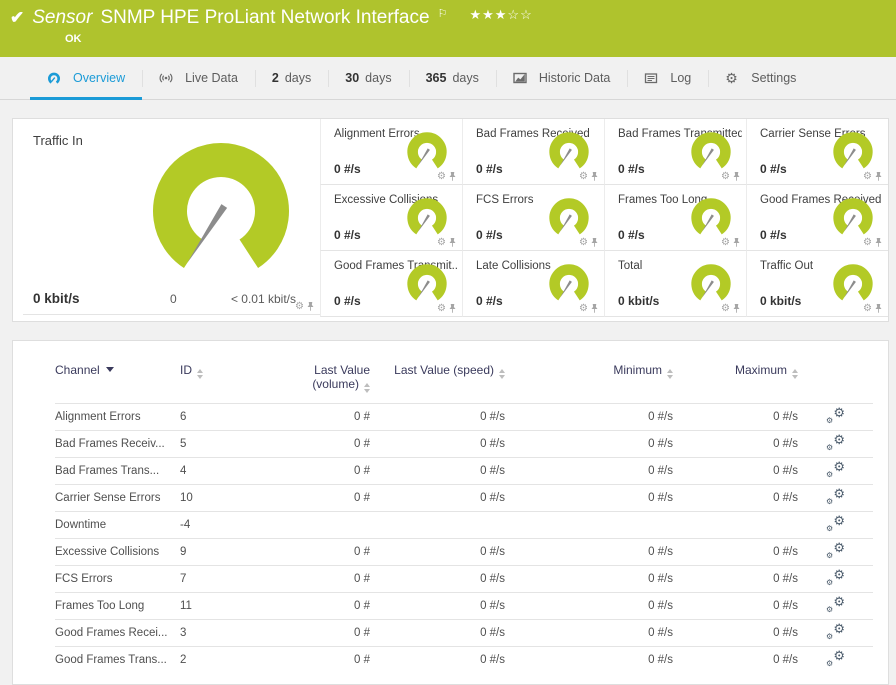 The image size is (896, 685). I want to click on gauge-cell-late-collisions: Late Collisions 0 #/s ⚙, so click(533, 284).